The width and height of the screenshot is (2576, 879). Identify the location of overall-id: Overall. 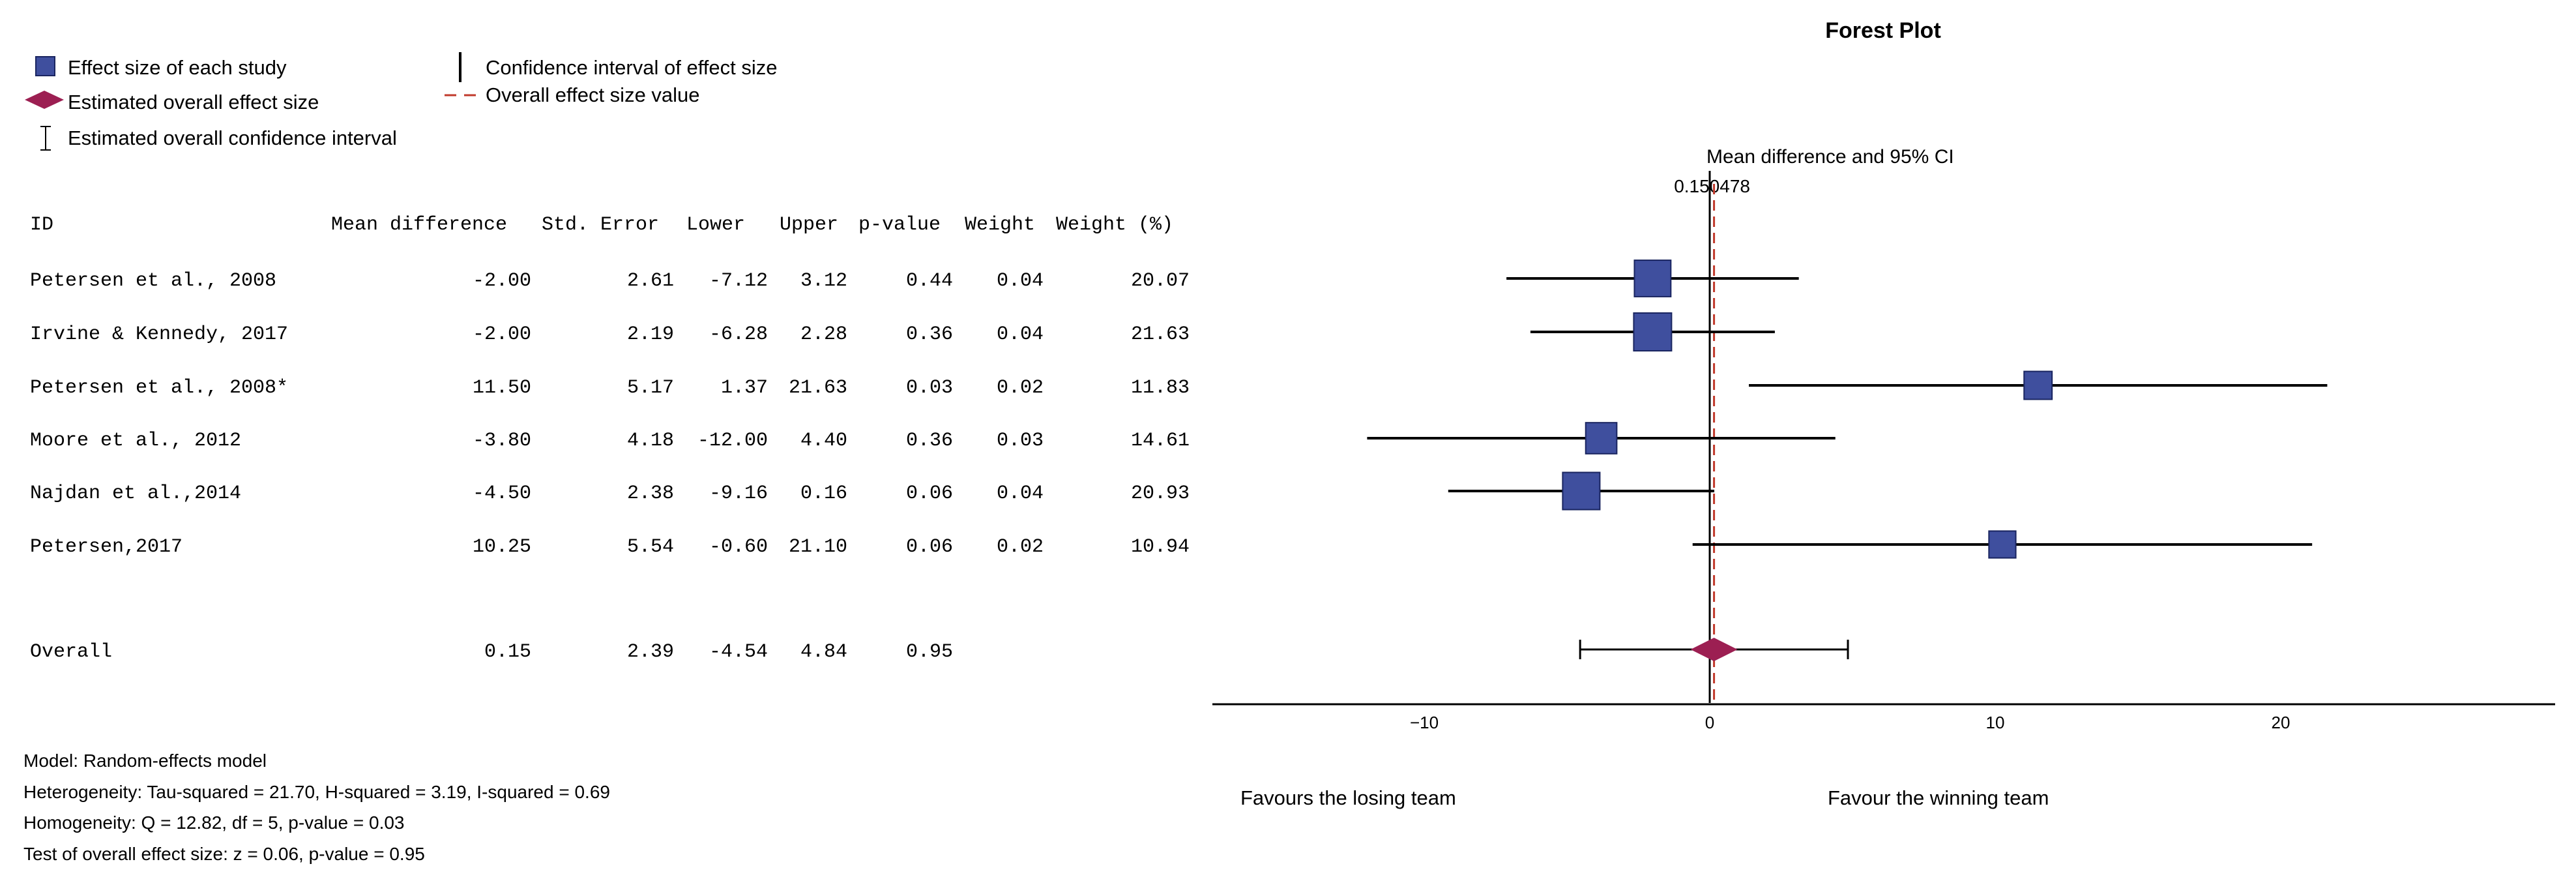
(71, 652).